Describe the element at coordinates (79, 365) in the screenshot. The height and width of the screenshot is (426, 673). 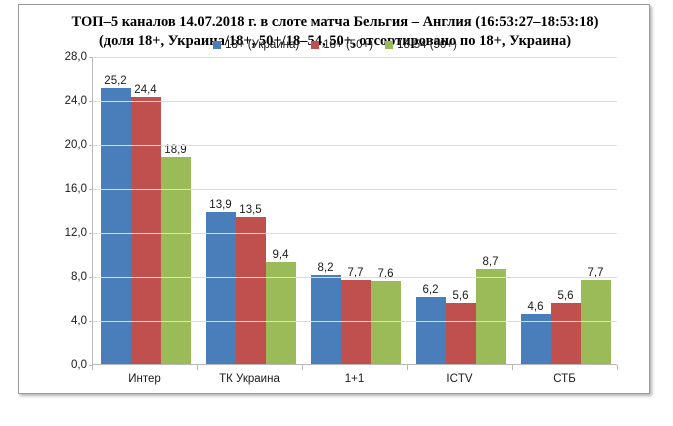
I see `y-axis-tick-label: 0,0` at that location.